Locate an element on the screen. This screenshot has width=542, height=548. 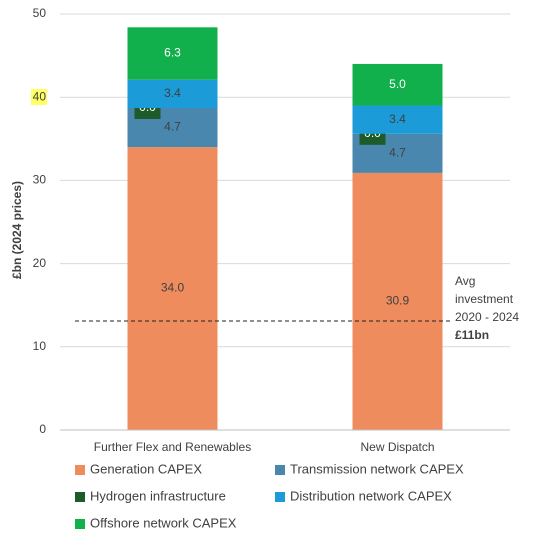
y-tick-label: 30 is located at coordinates (40, 180).